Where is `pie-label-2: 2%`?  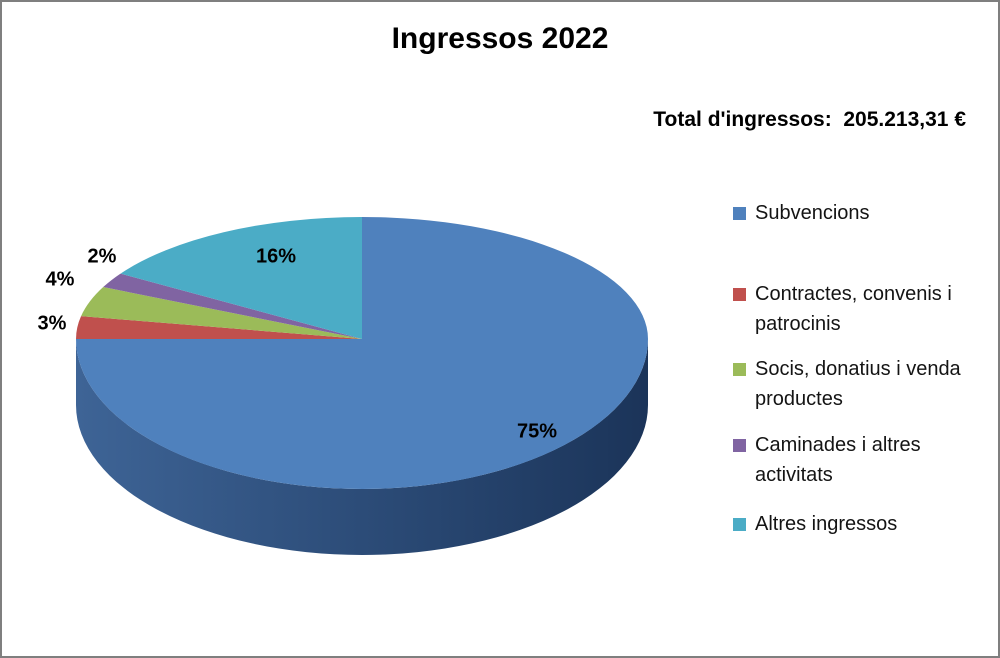
pie-label-2: 2% is located at coordinates (102, 256).